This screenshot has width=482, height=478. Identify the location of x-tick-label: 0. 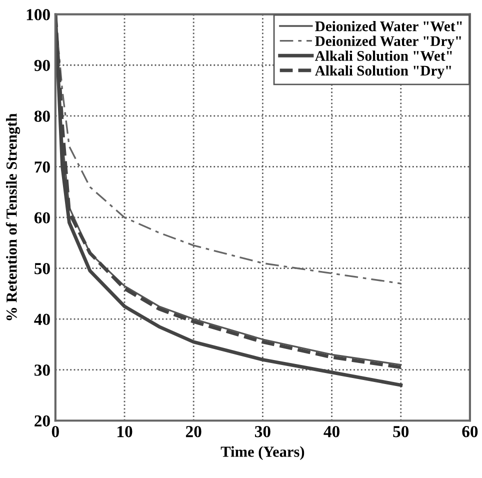
(55, 432).